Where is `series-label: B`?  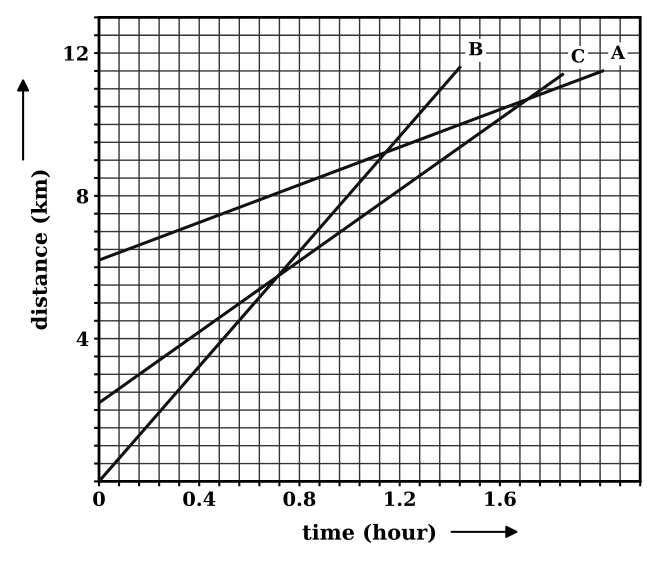
series-label: B is located at coordinates (475, 49).